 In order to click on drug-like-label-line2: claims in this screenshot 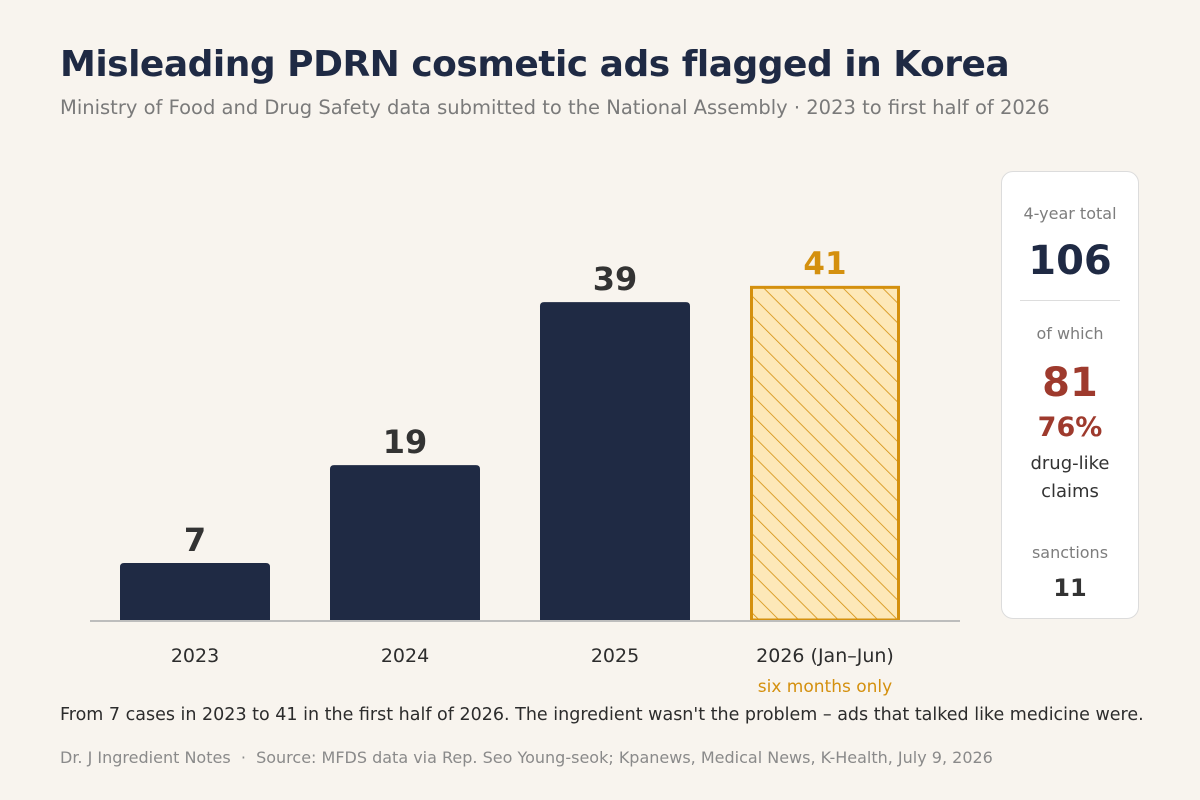, I will do `click(1070, 491)`.